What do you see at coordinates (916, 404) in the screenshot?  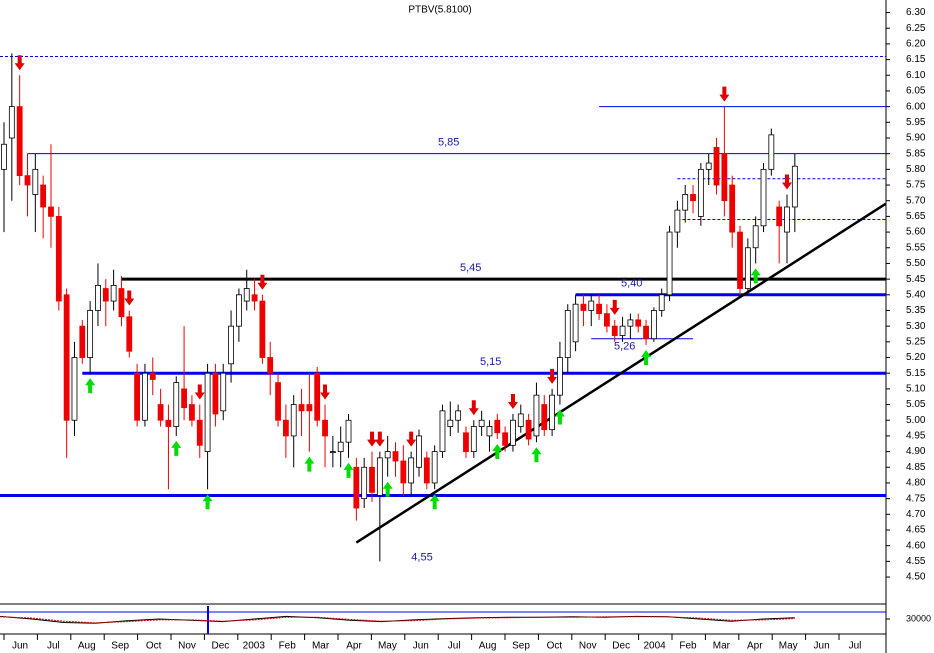 I see `y-tick-label: 5.05` at bounding box center [916, 404].